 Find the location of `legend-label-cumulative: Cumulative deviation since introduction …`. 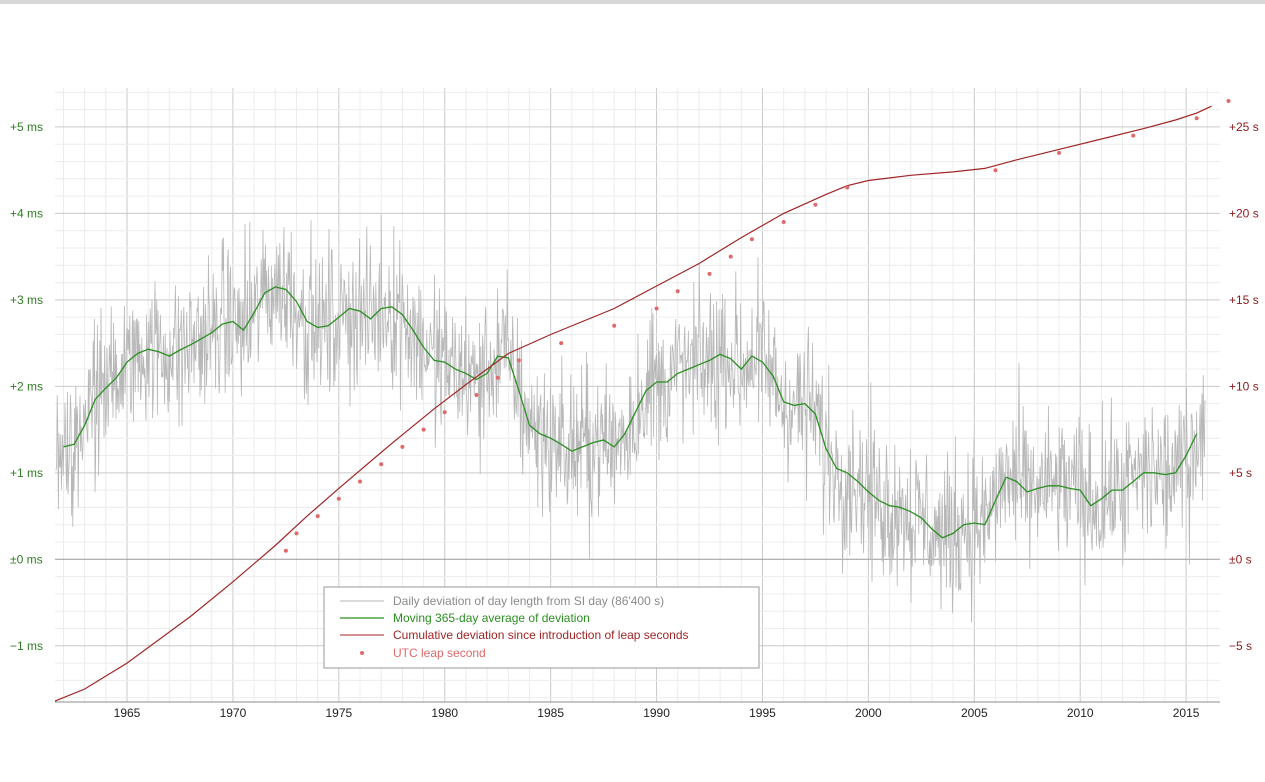

legend-label-cumulative: Cumulative deviation since introduction … is located at coordinates (541, 635).